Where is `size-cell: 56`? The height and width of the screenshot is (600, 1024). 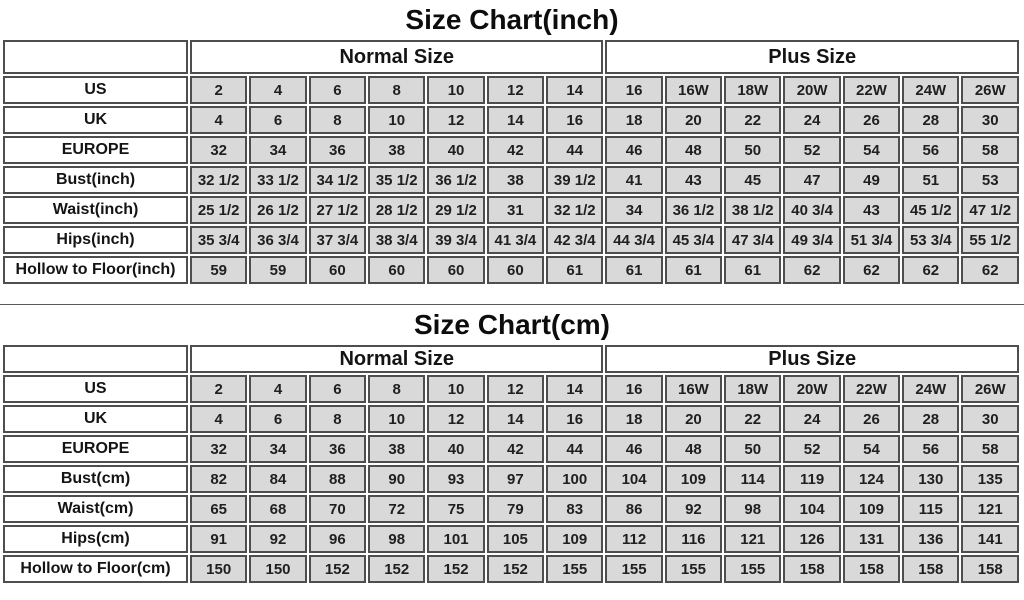
size-cell: 56 is located at coordinates (931, 449).